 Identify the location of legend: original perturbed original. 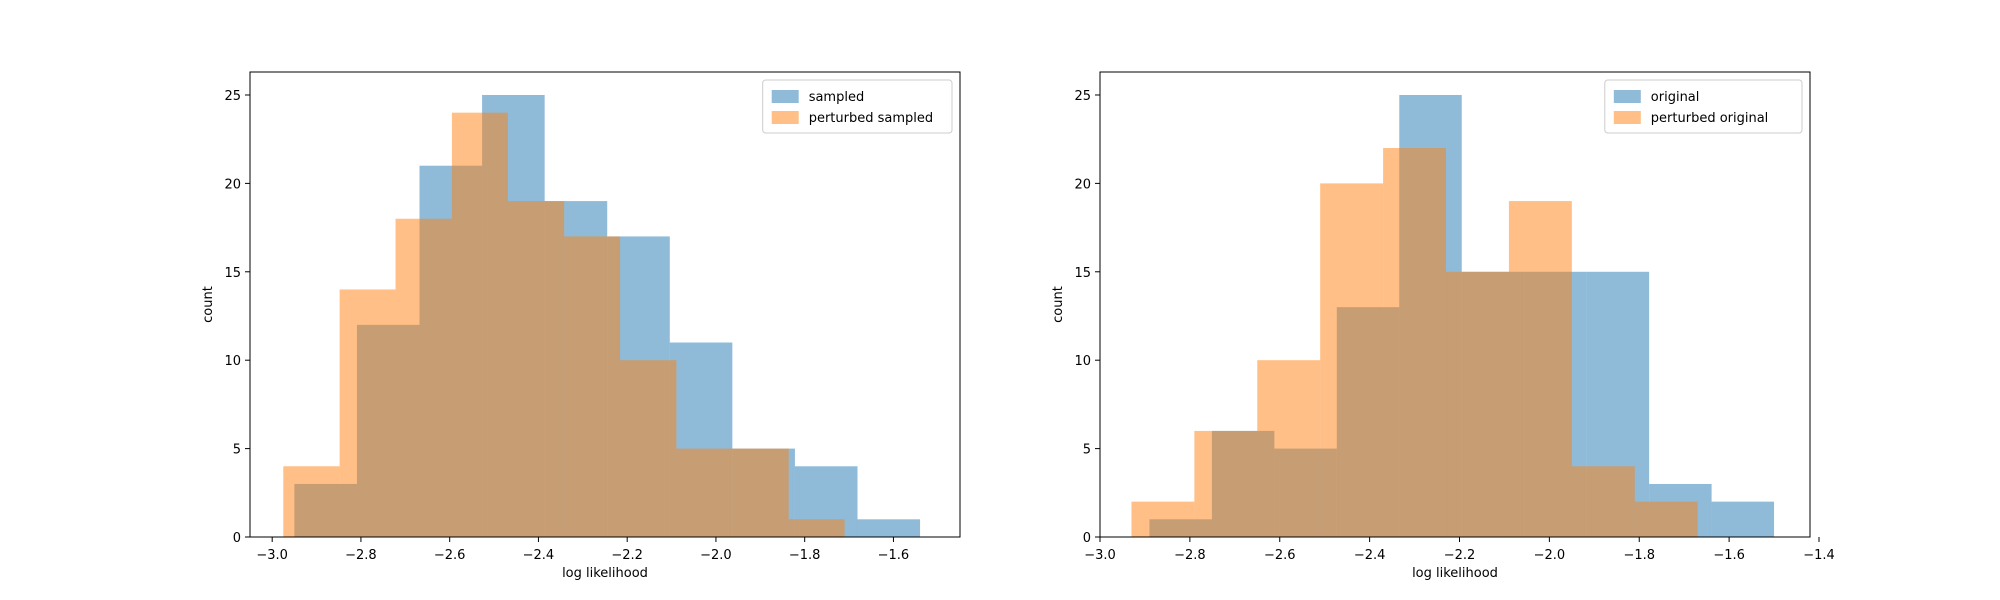
(1703, 106).